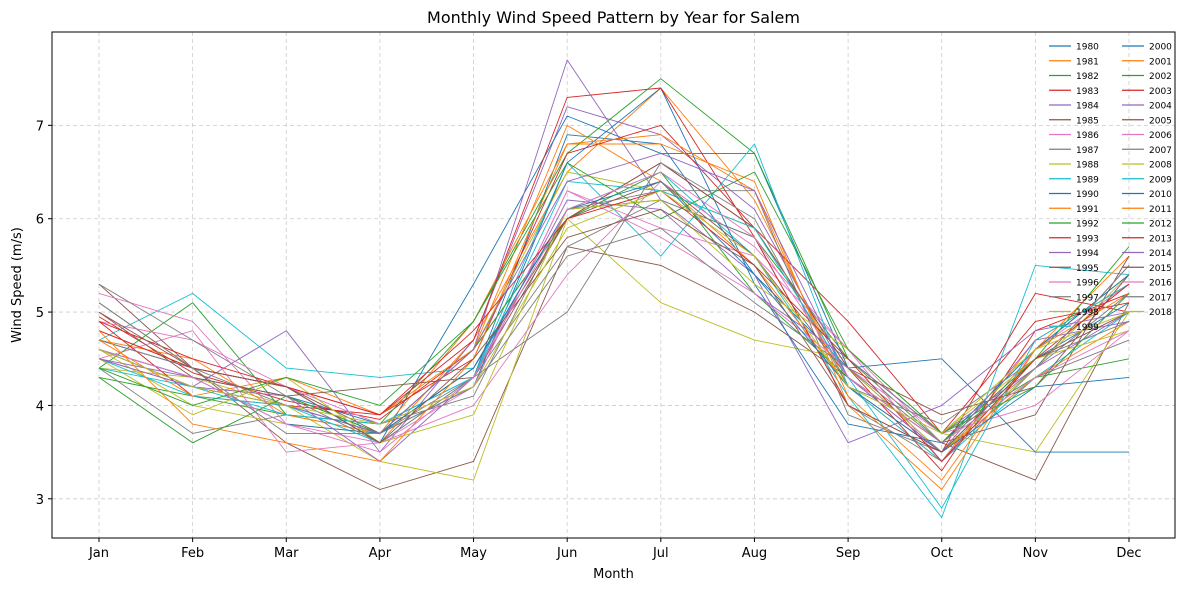  I want to click on legend-item: 1981, so click(1074, 62).